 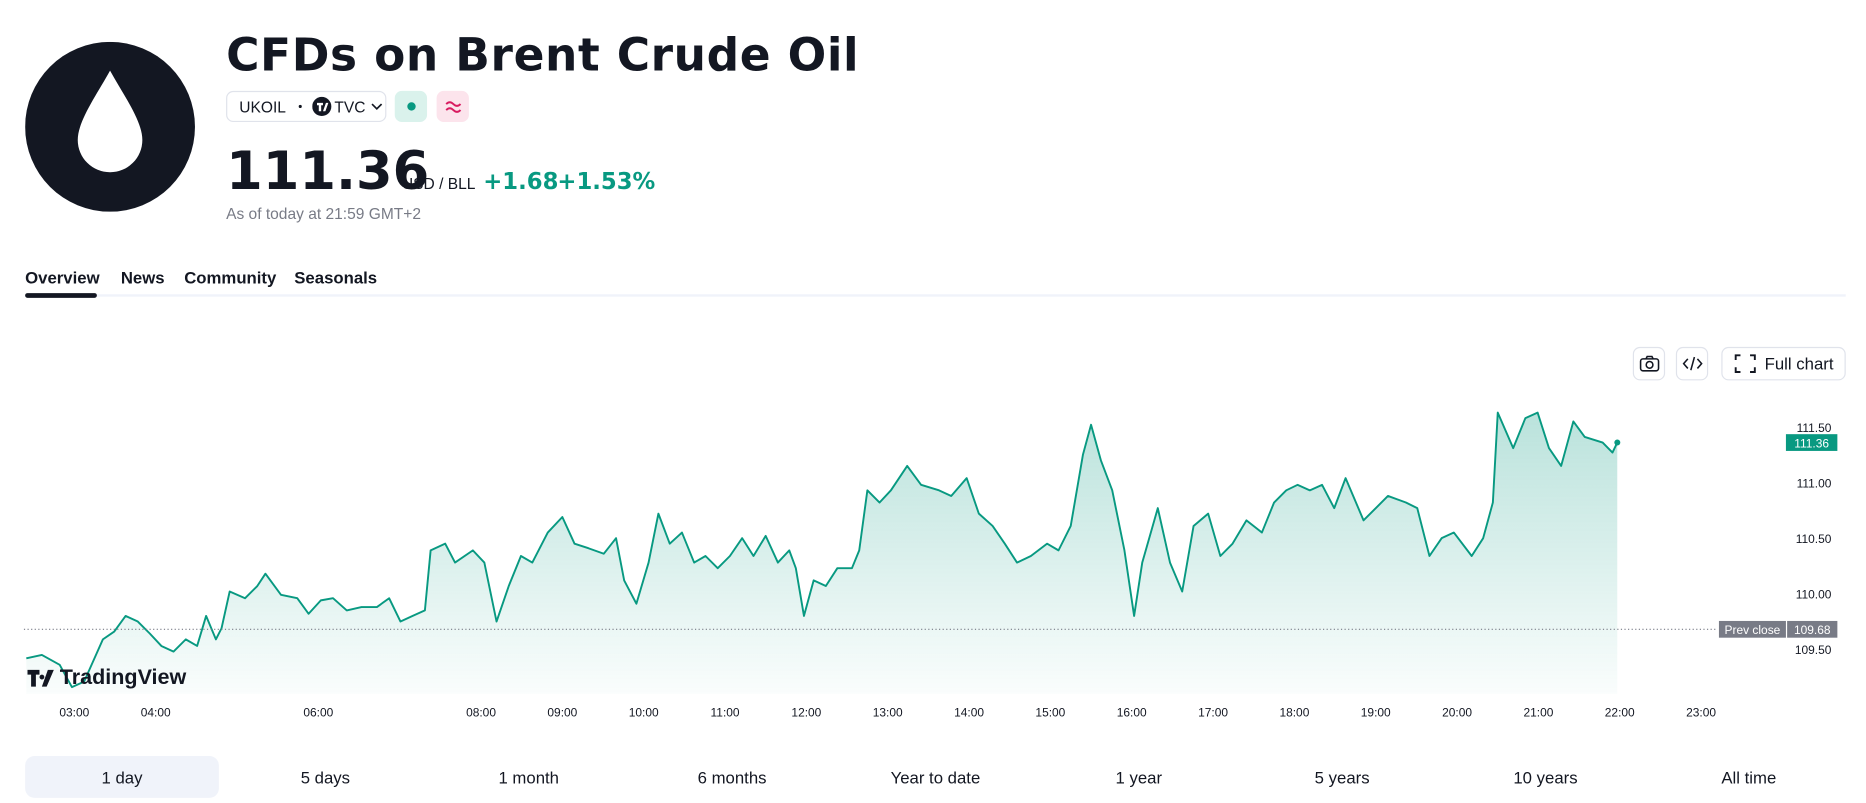 I want to click on symbol-logo, so click(x=110, y=126).